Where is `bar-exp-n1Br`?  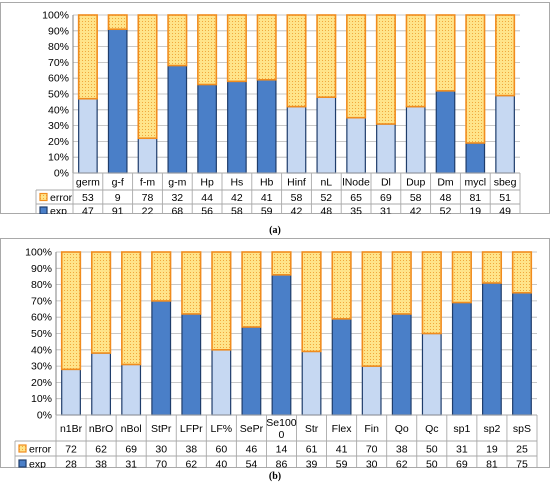 bar-exp-n1Br is located at coordinates (71, 392).